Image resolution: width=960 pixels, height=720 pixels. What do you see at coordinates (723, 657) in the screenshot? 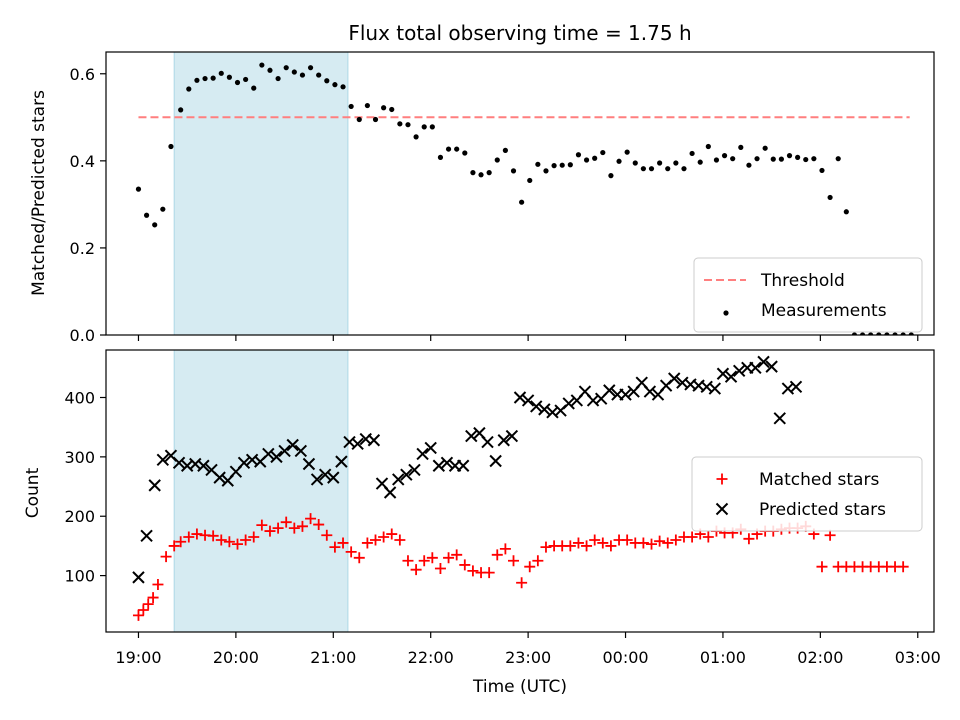
I see `x-tick-label: 01:00` at bounding box center [723, 657].